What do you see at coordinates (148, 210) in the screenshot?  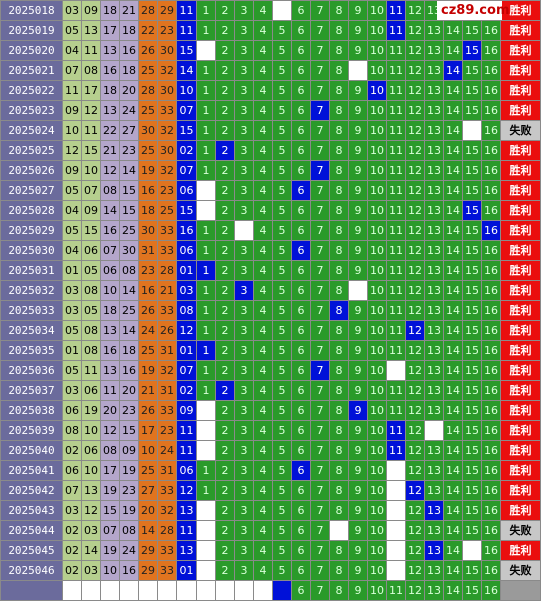 I see `red-ball-number: 18` at bounding box center [148, 210].